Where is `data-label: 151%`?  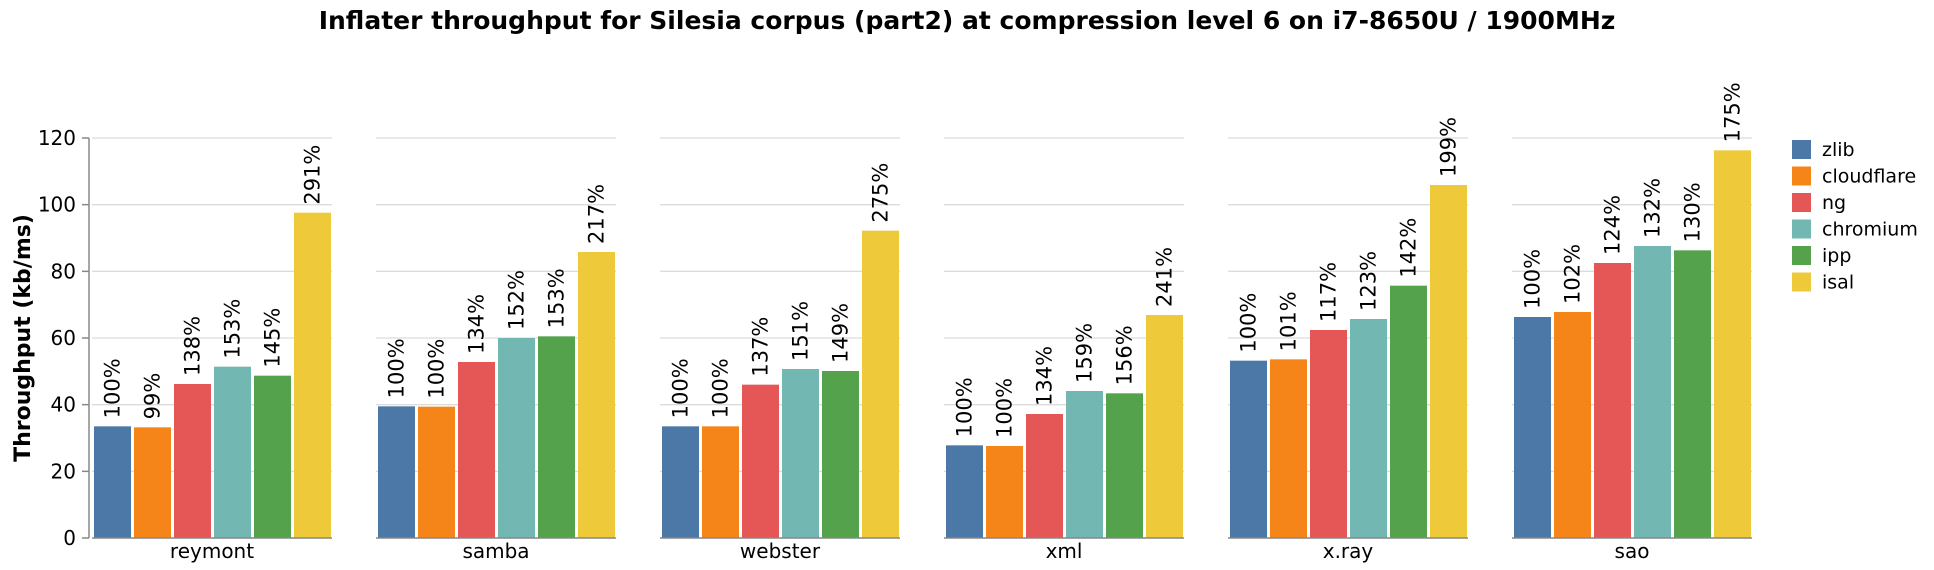 data-label: 151% is located at coordinates (801, 331).